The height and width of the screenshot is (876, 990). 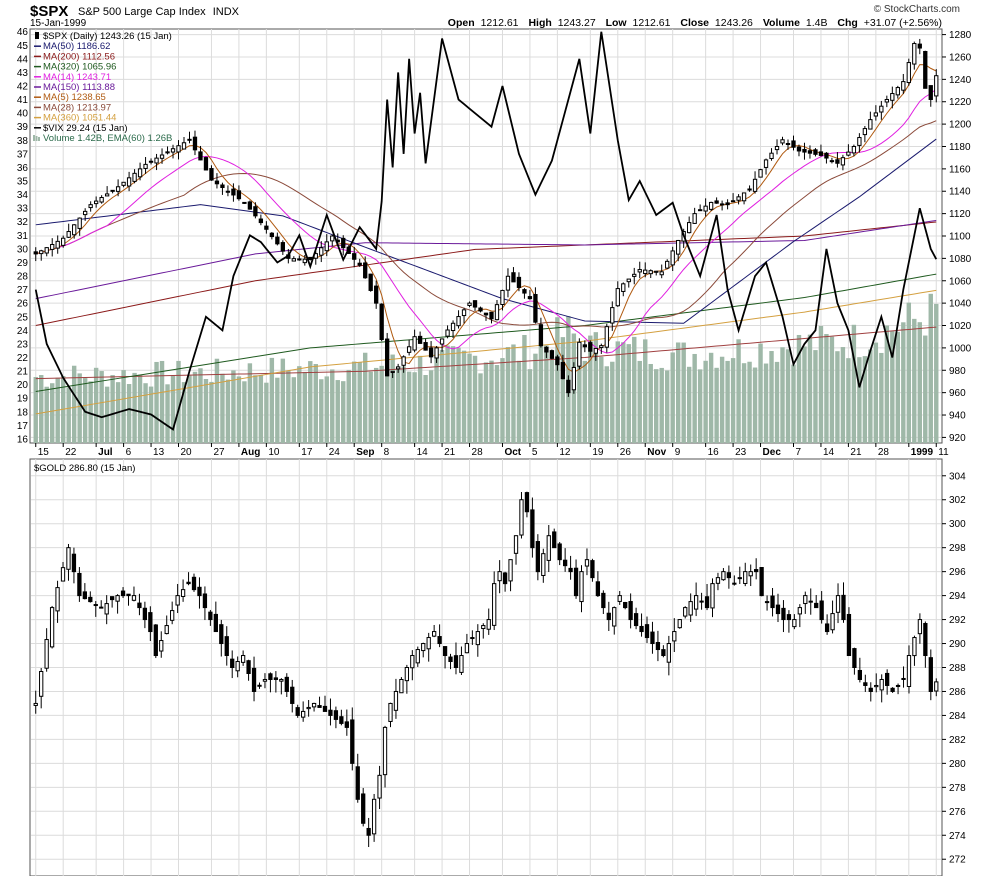 I want to click on legend-item: MA(28) 1213.97, so click(x=77, y=107).